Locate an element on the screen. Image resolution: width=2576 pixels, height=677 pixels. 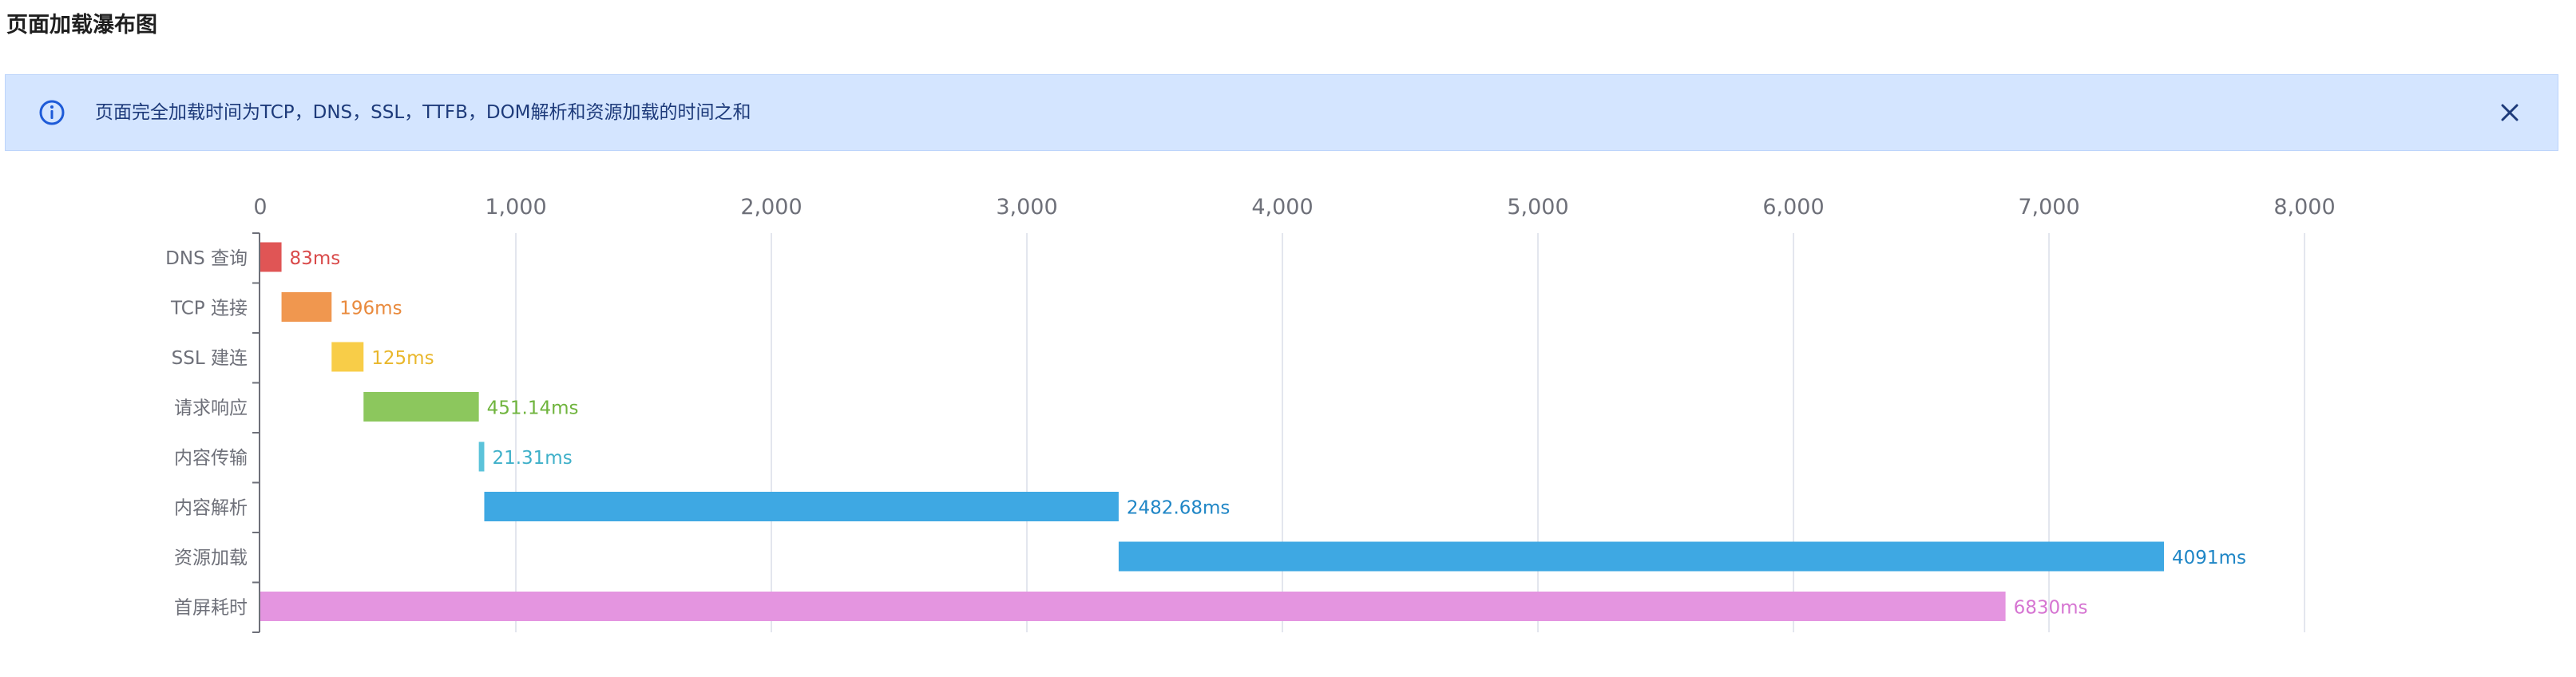
x-tick-label: 8,000 is located at coordinates (2304, 207).